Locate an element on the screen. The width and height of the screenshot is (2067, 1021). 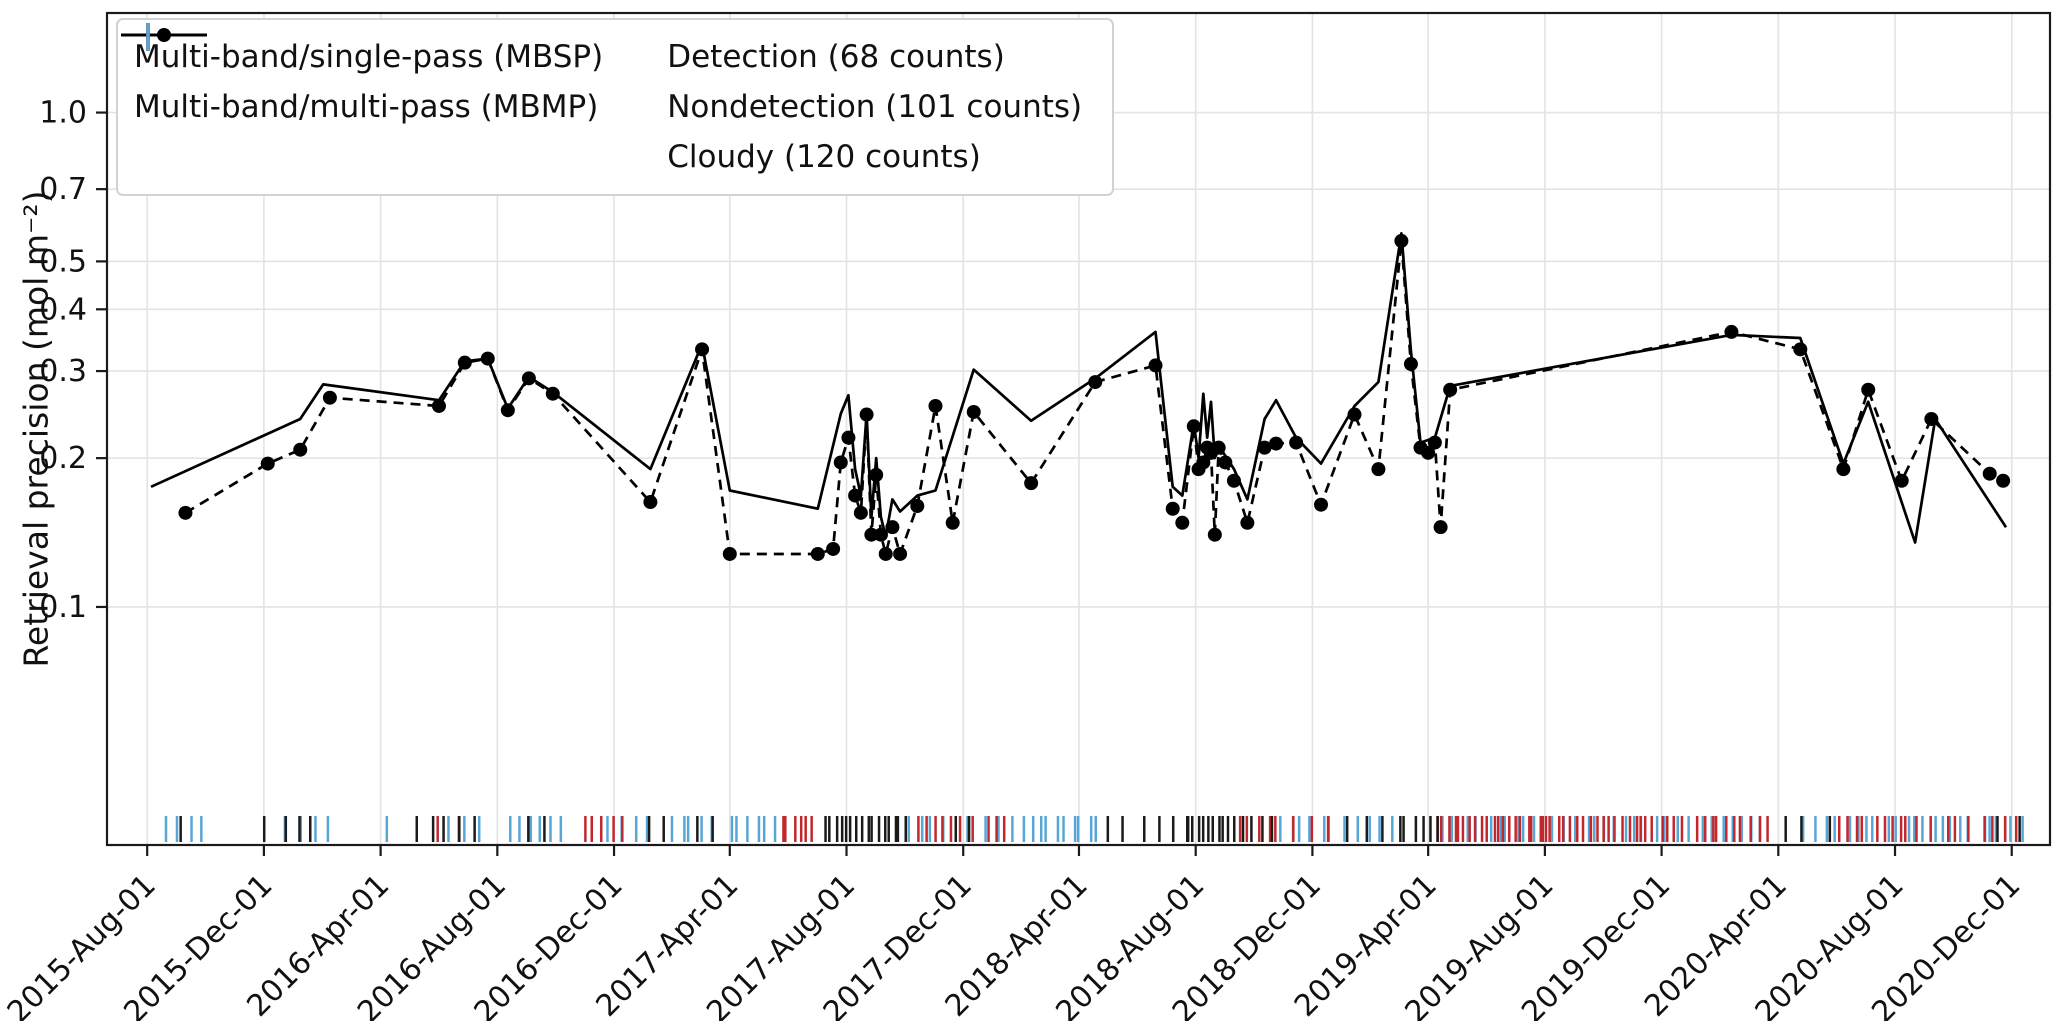
y-tick-label: 0.3 is located at coordinates (63, 371).